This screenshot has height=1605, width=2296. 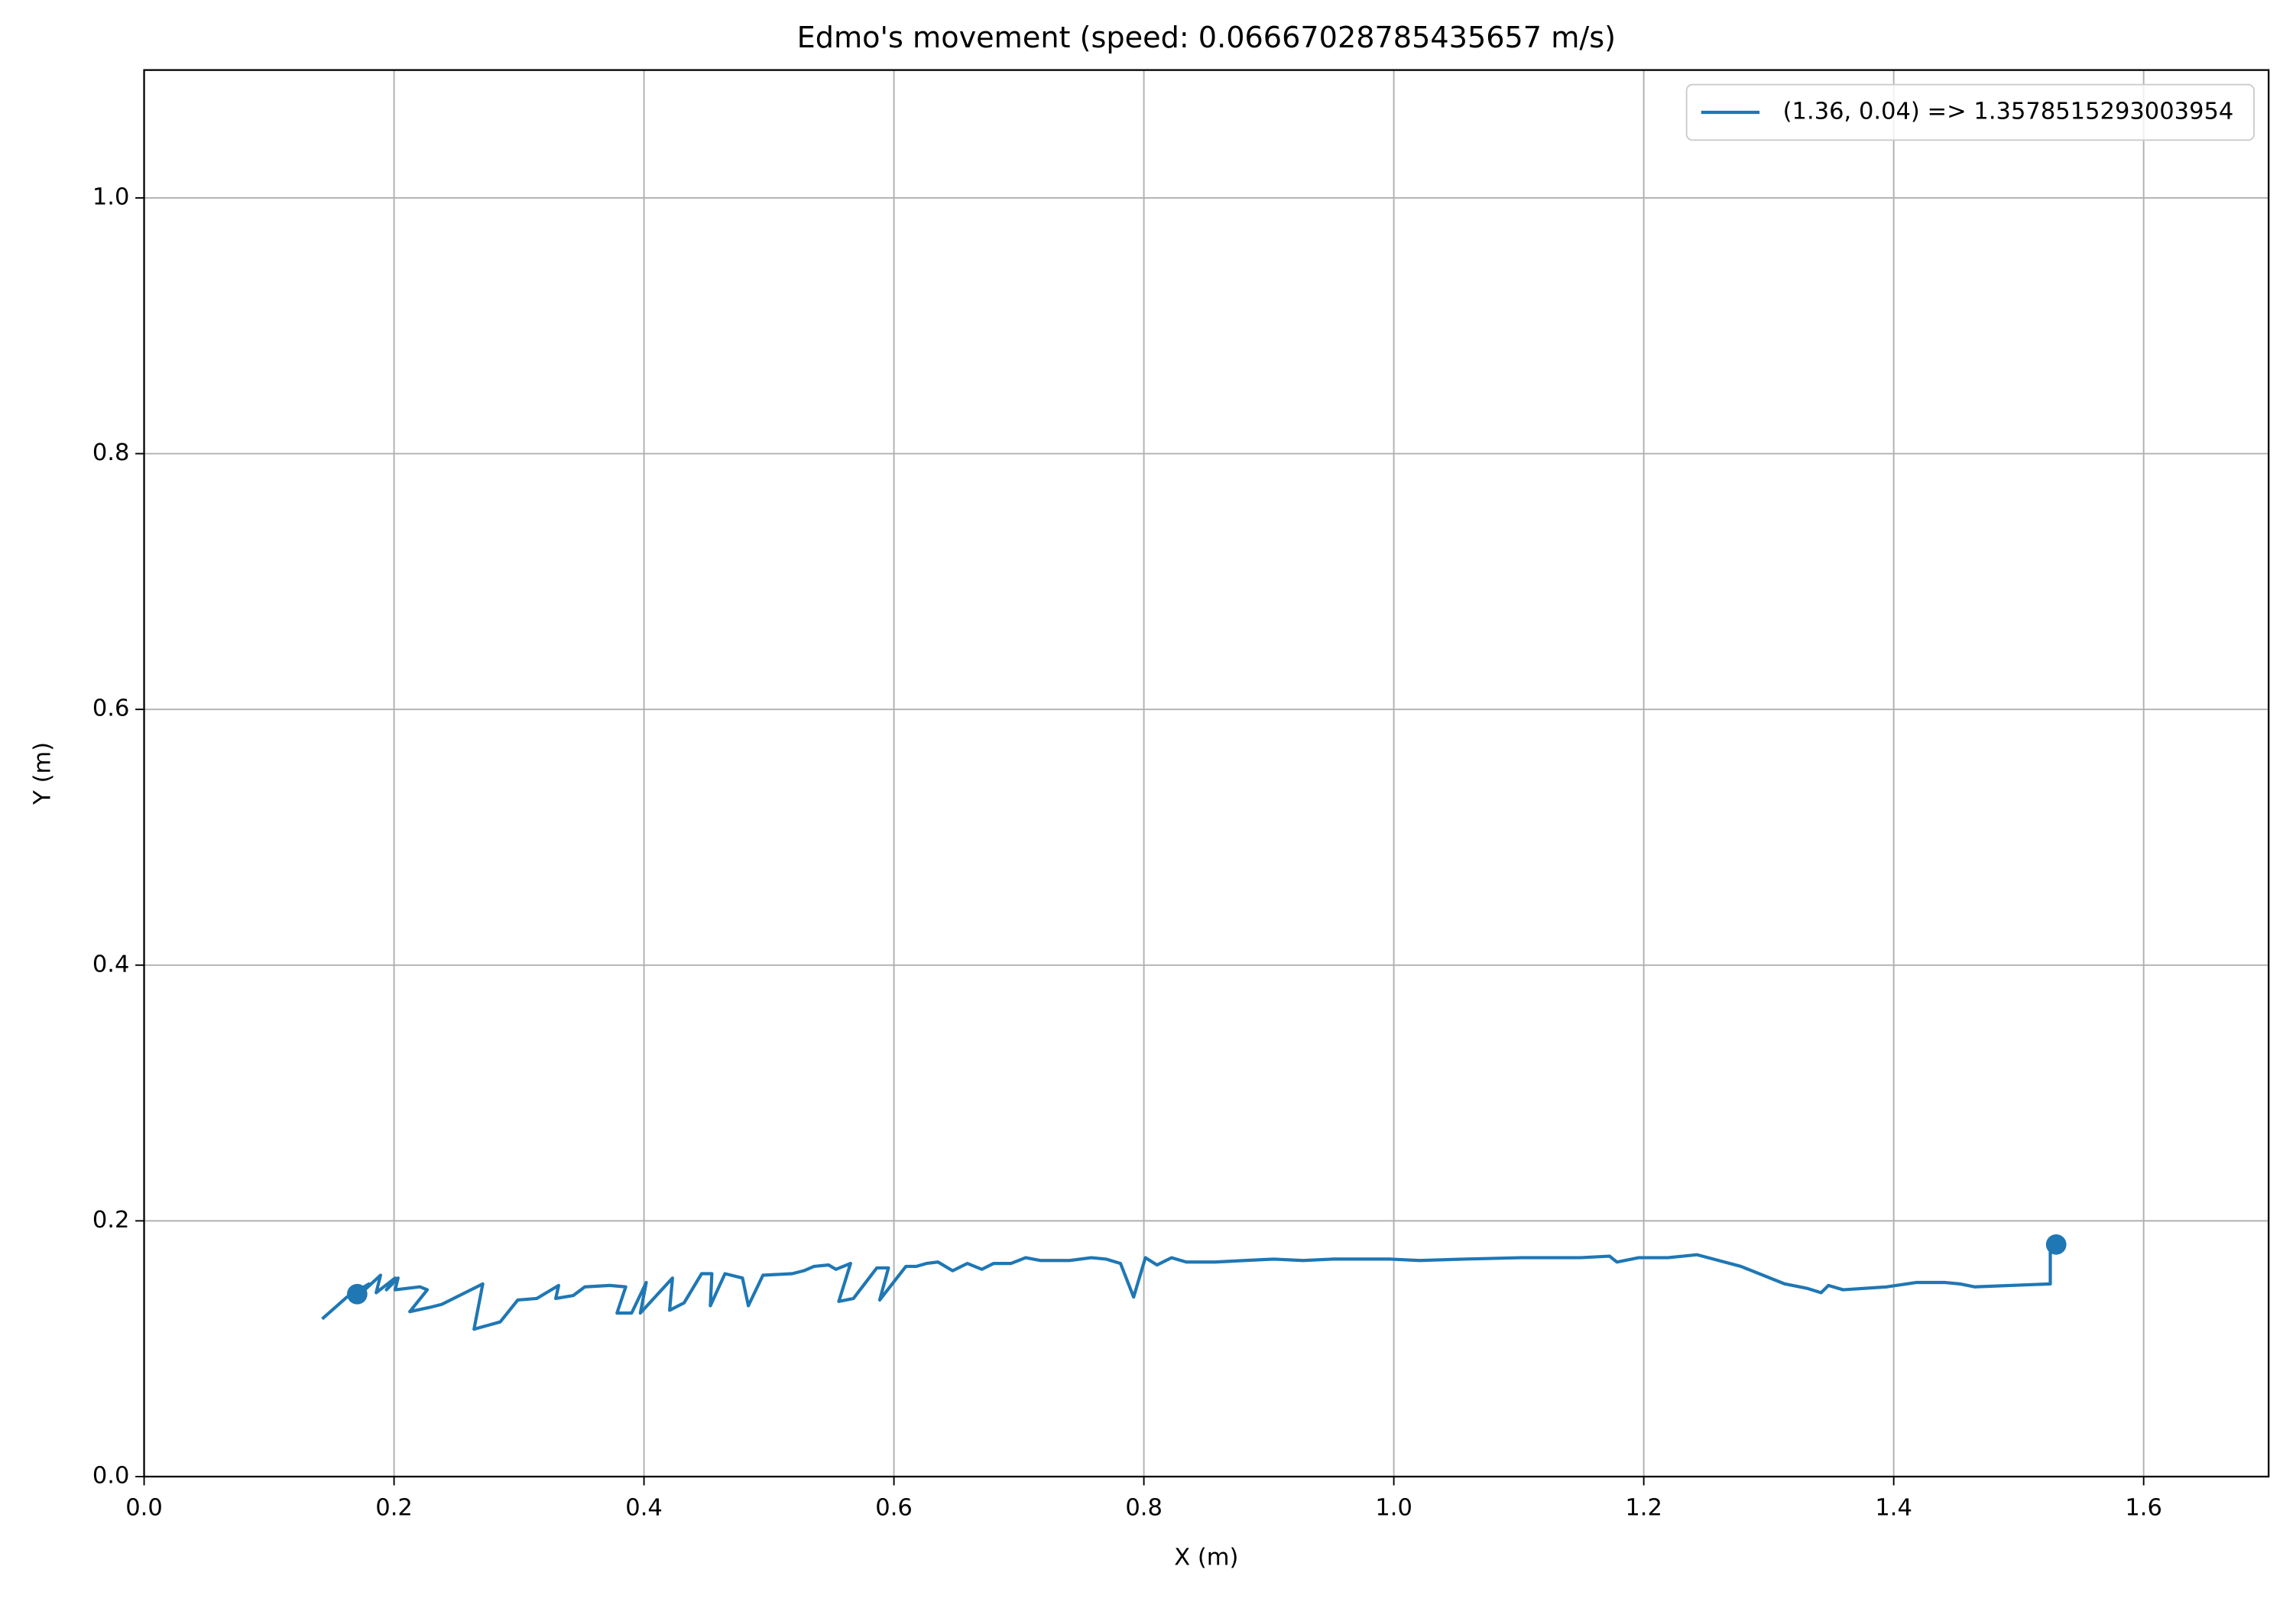 I want to click on y-tick-label: 0.6, so click(x=111, y=709).